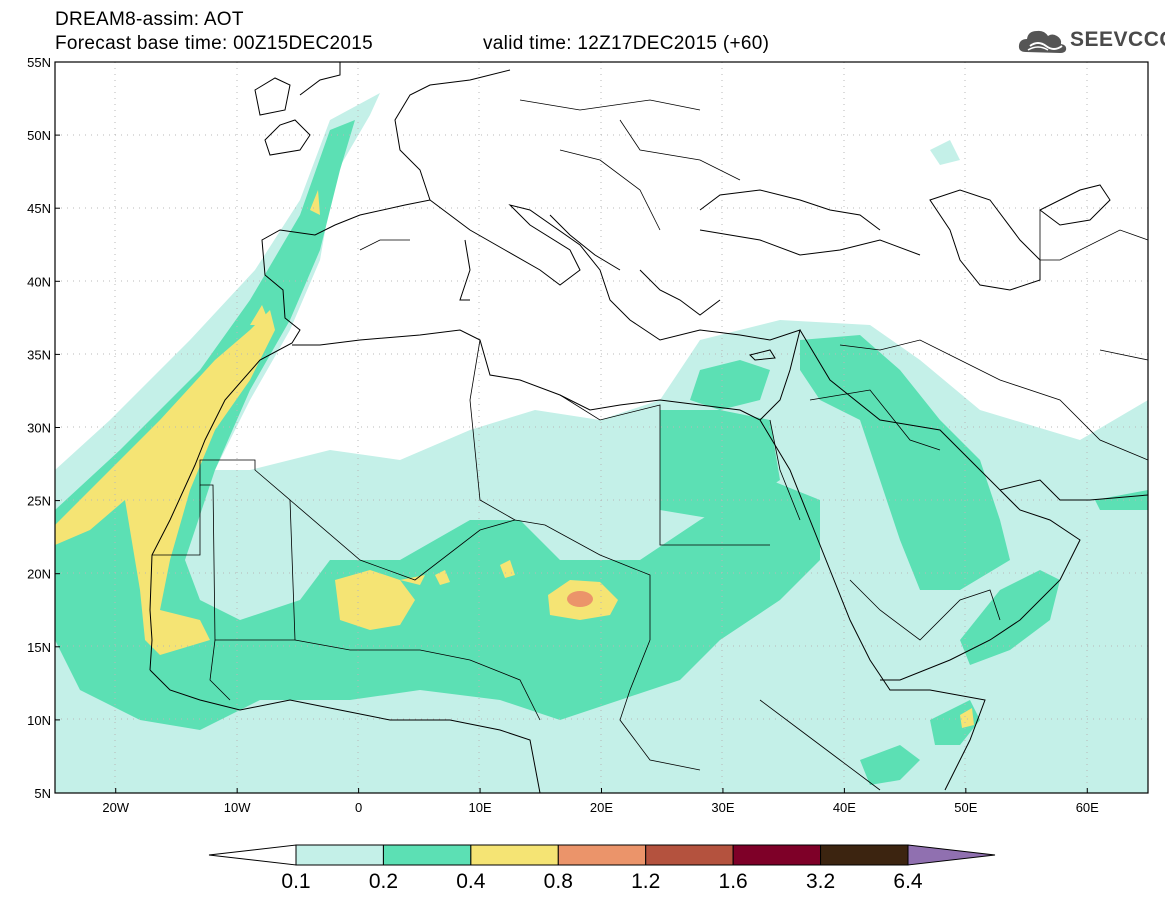  What do you see at coordinates (252, 855) in the screenshot?
I see `colorbar-under-triangle` at bounding box center [252, 855].